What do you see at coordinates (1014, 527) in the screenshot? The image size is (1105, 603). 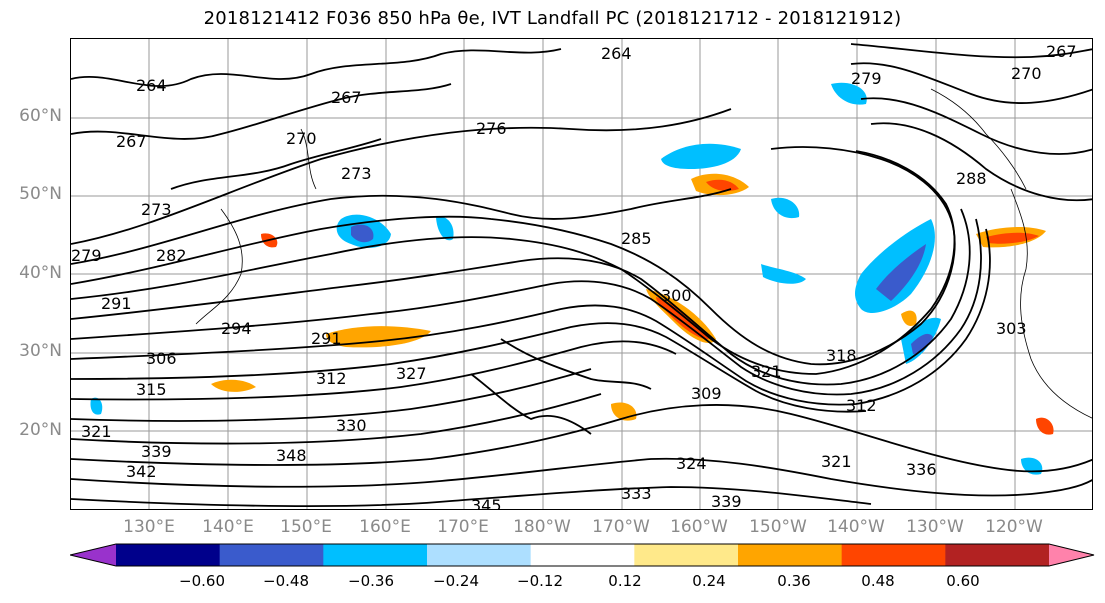 I see `lon-label: 120°W` at bounding box center [1014, 527].